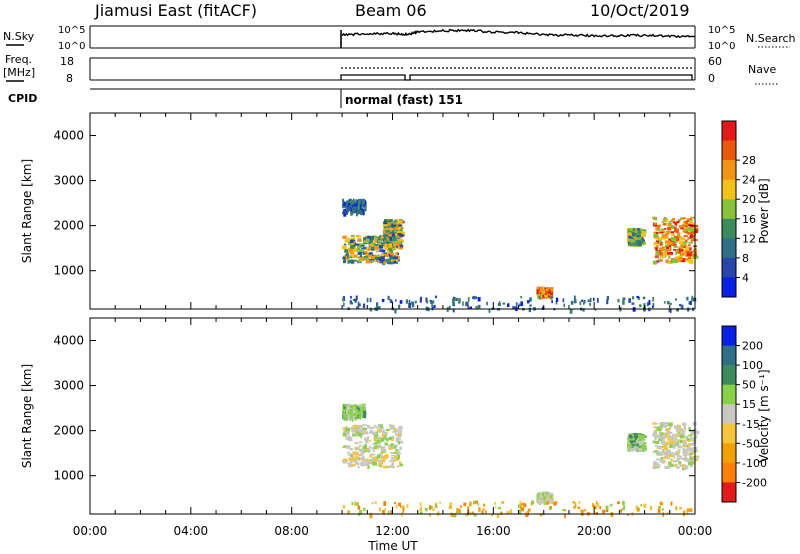 This screenshot has height=554, width=800. What do you see at coordinates (68, 226) in the screenshot?
I see `ytick-label: 2000` at bounding box center [68, 226].